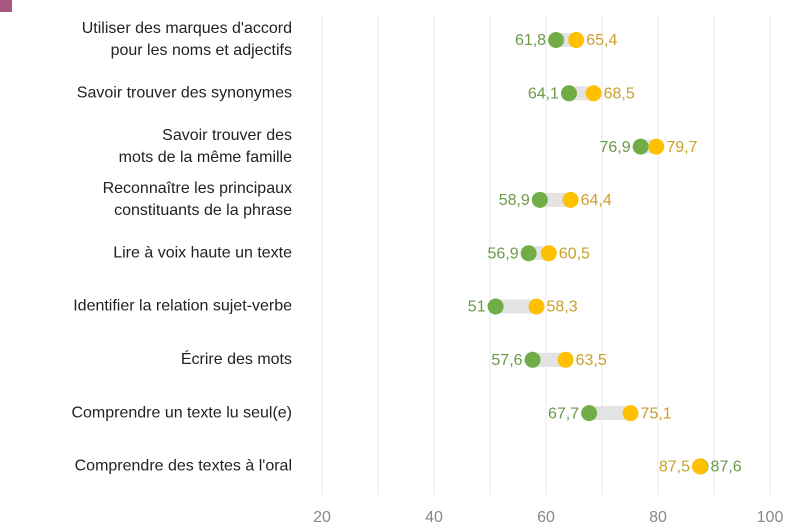  What do you see at coordinates (596, 200) in the screenshot?
I see `value-label: 64,4` at bounding box center [596, 200].